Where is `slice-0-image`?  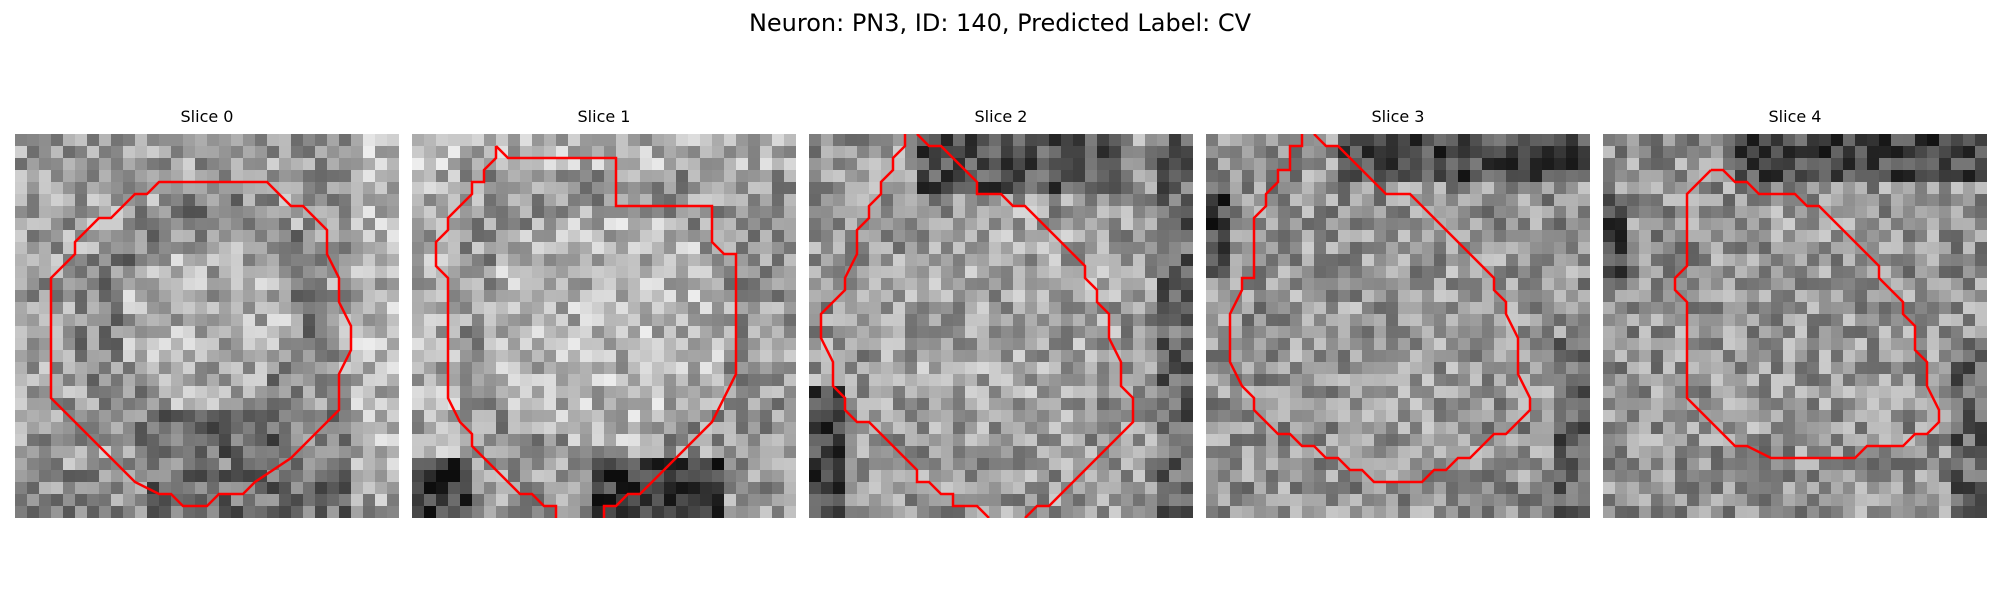
slice-0-image is located at coordinates (207, 326).